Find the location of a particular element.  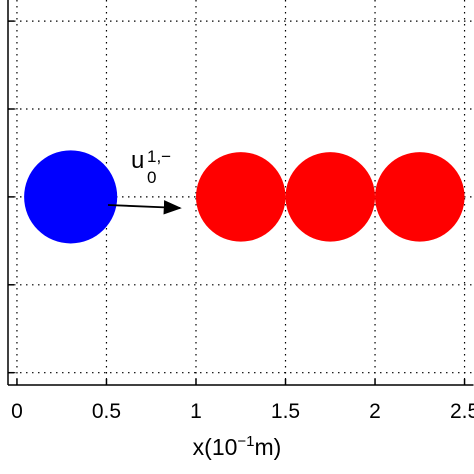

x-axis-label: x(10−1m) is located at coordinates (237, 446).